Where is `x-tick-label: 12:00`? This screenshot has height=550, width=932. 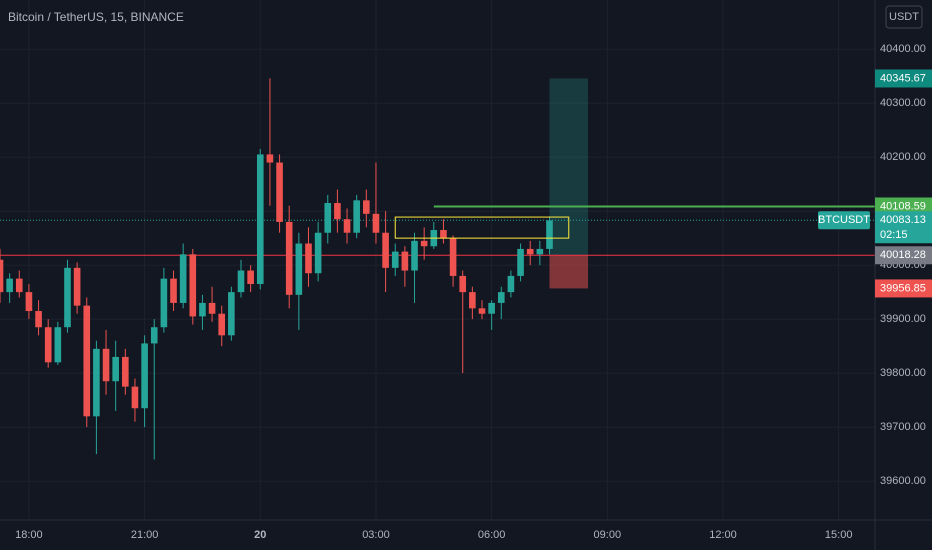
x-tick-label: 12:00 is located at coordinates (723, 535).